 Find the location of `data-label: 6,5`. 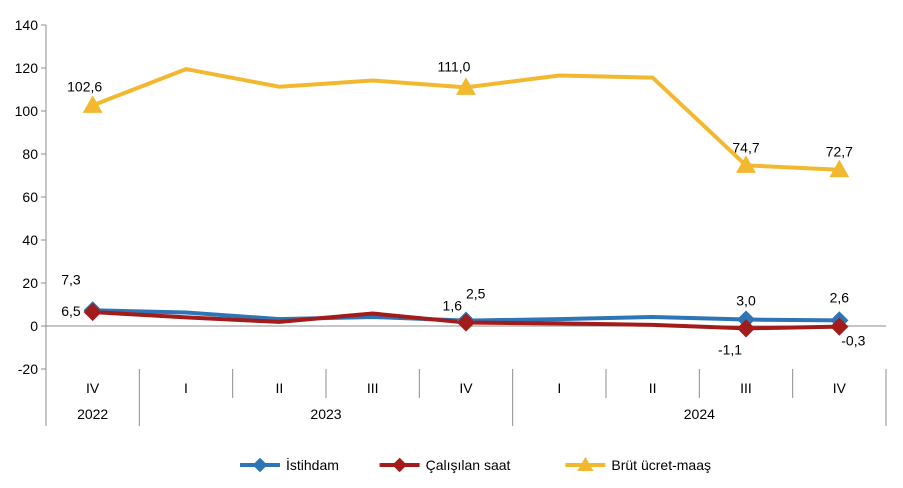

data-label: 6,5 is located at coordinates (71, 311).